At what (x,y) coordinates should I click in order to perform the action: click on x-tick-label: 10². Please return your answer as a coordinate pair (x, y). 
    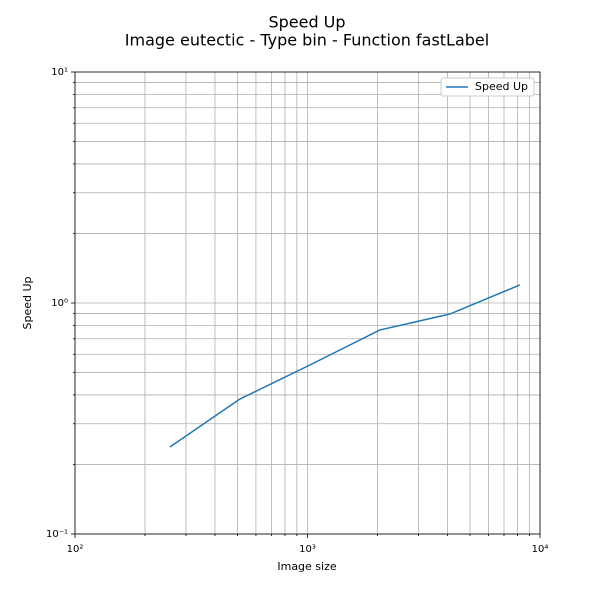
    Looking at the image, I should click on (75, 549).